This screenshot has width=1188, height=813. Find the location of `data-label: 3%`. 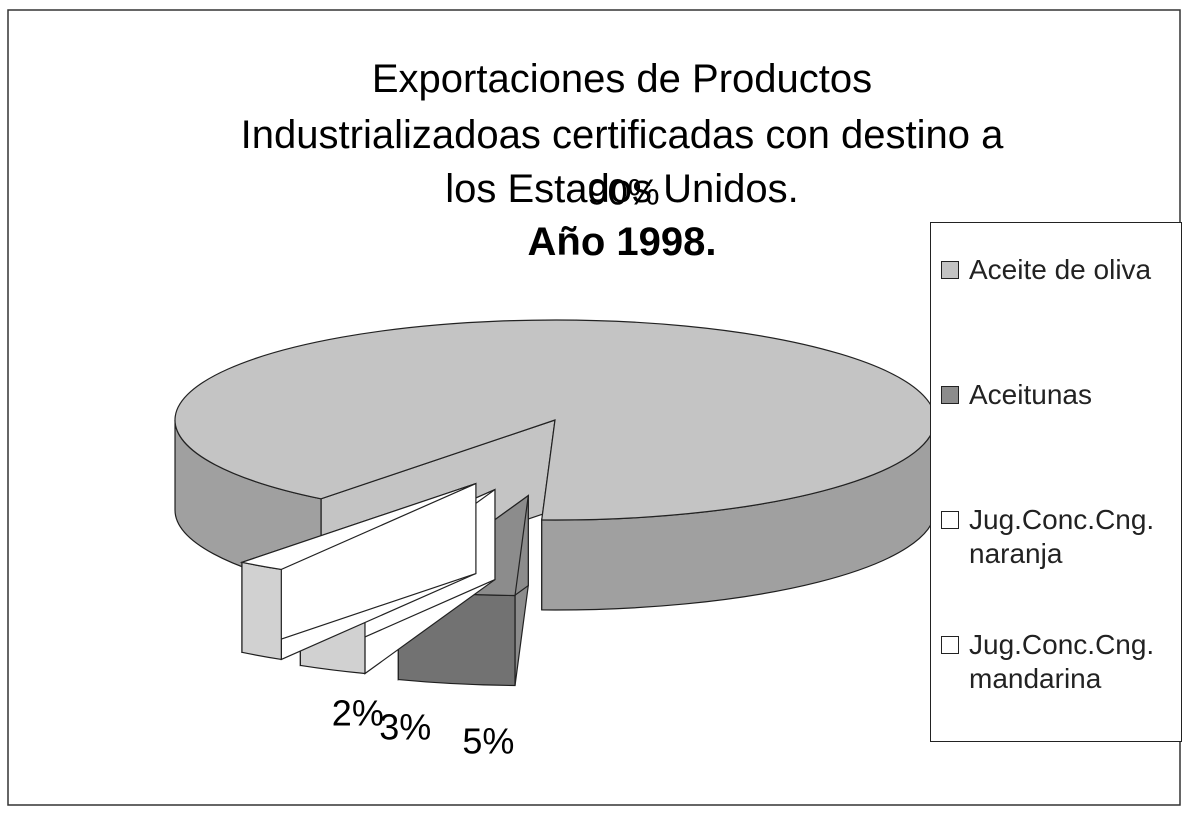

data-label: 3% is located at coordinates (405, 726).